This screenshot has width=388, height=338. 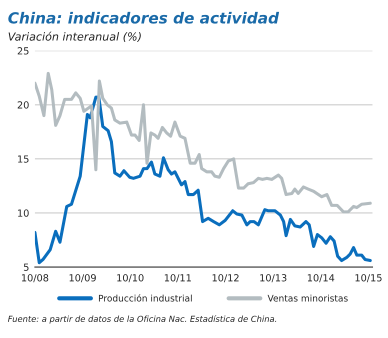 I want to click on legend-label: Producción industrial, so click(x=145, y=298).